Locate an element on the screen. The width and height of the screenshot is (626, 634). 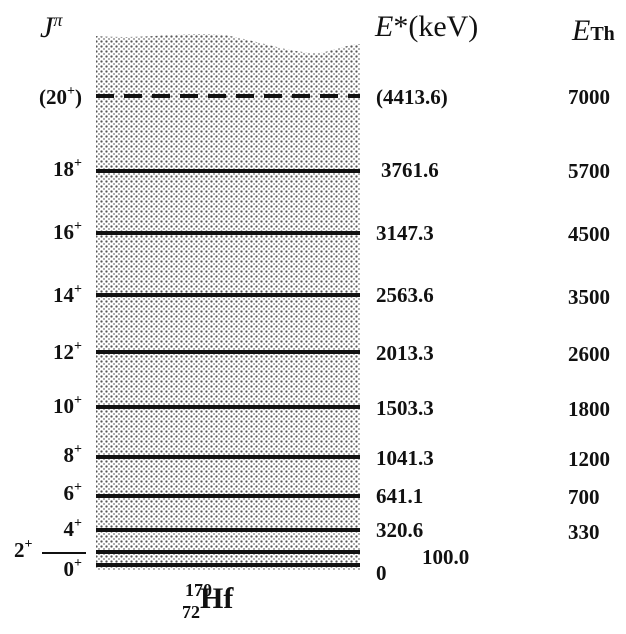
nucleus-label: 17072Hf is located at coordinates (208, 601).